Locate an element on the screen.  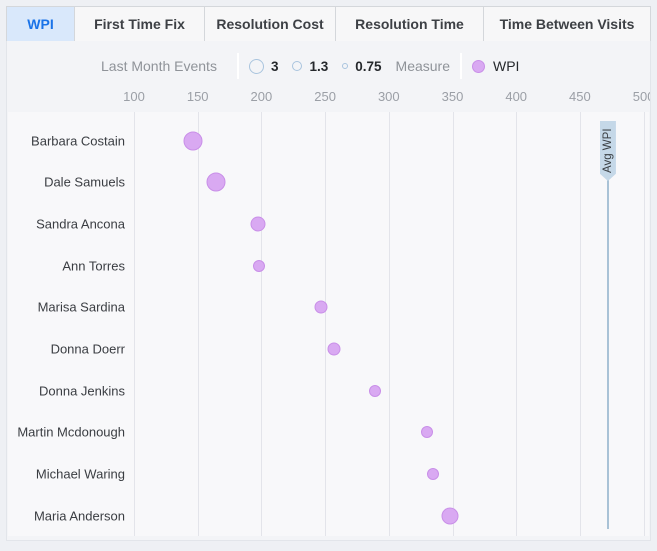
category-label: Michael Waring is located at coordinates (80, 474).